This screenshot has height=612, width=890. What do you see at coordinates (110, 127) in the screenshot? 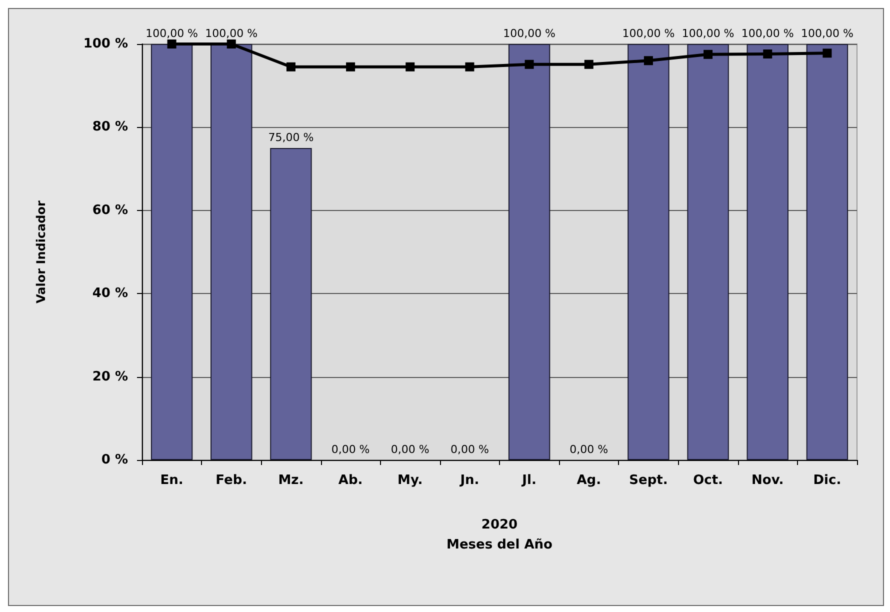
I see `y-tick-label: 80 %` at bounding box center [110, 127].